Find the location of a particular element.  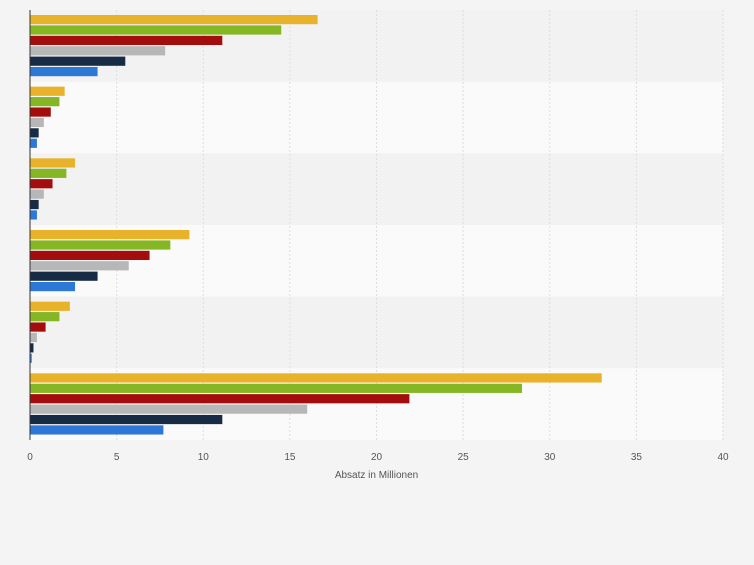

x-tick-label: 20 is located at coordinates (377, 457).